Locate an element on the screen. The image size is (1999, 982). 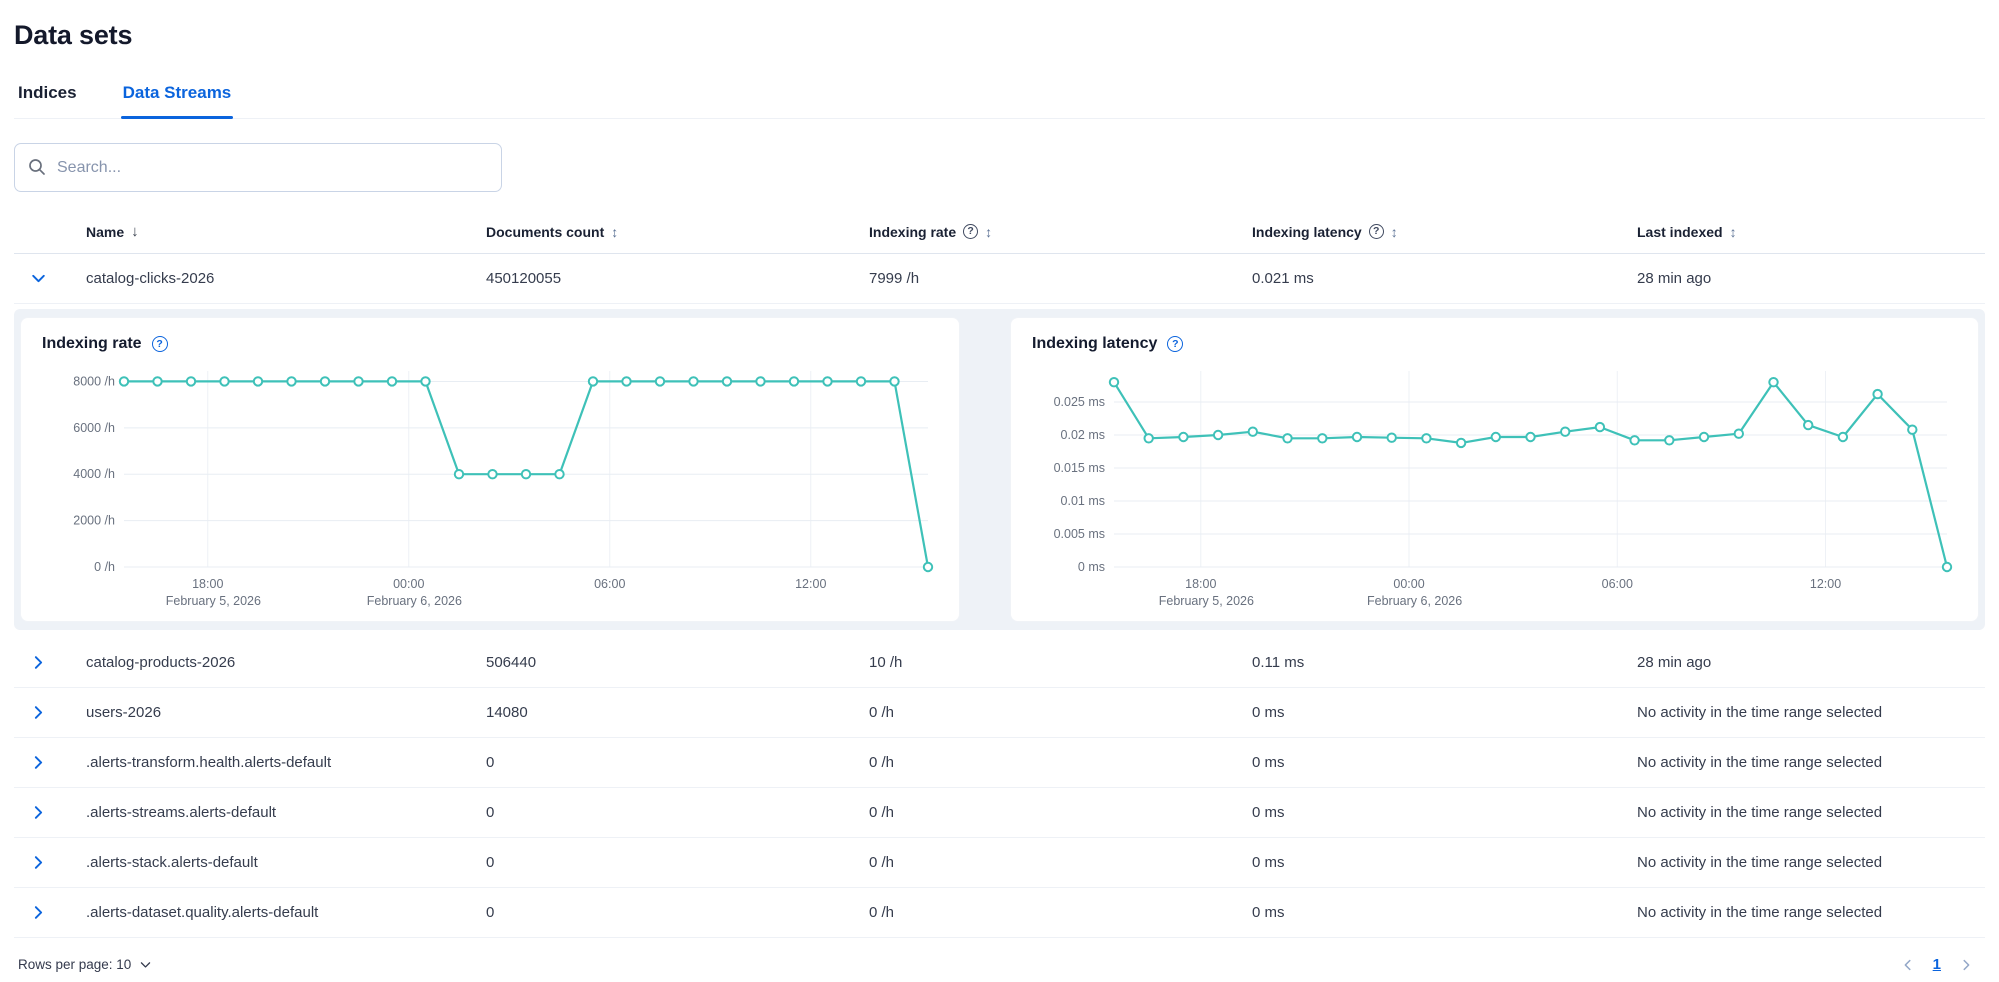
column-header: Indexing latency ? ↕ is located at coordinates (1430, 232).